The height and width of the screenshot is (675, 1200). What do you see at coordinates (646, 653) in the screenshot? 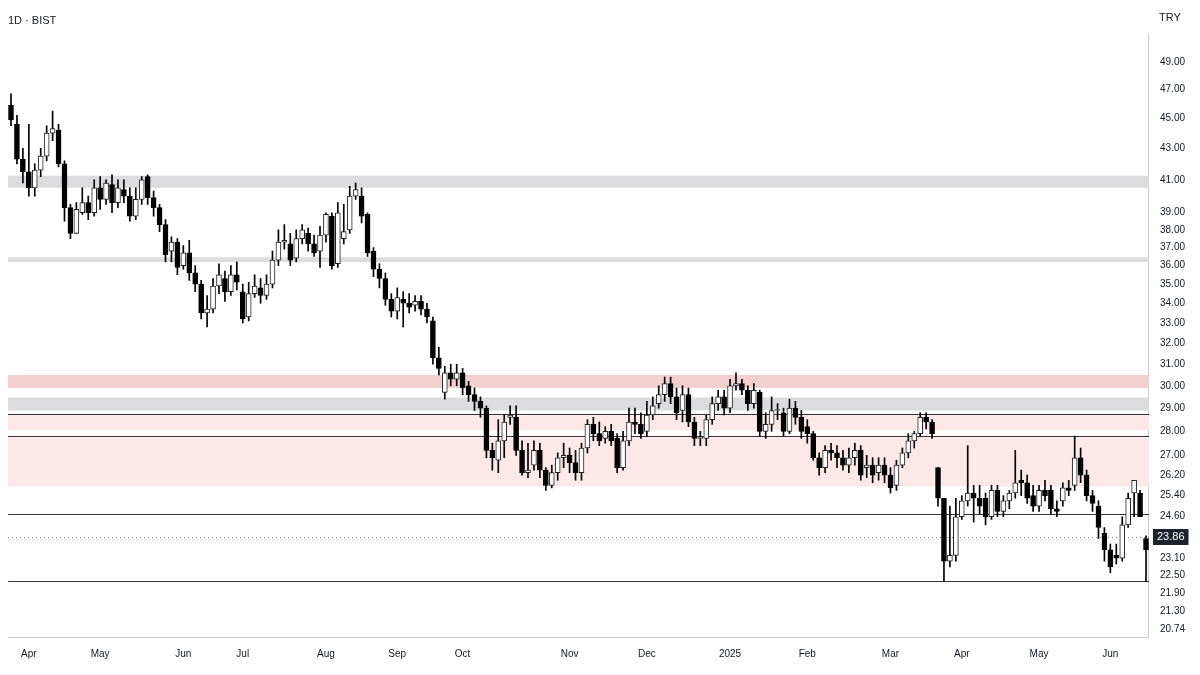
I see `x-tick-label: Dec` at bounding box center [646, 653].